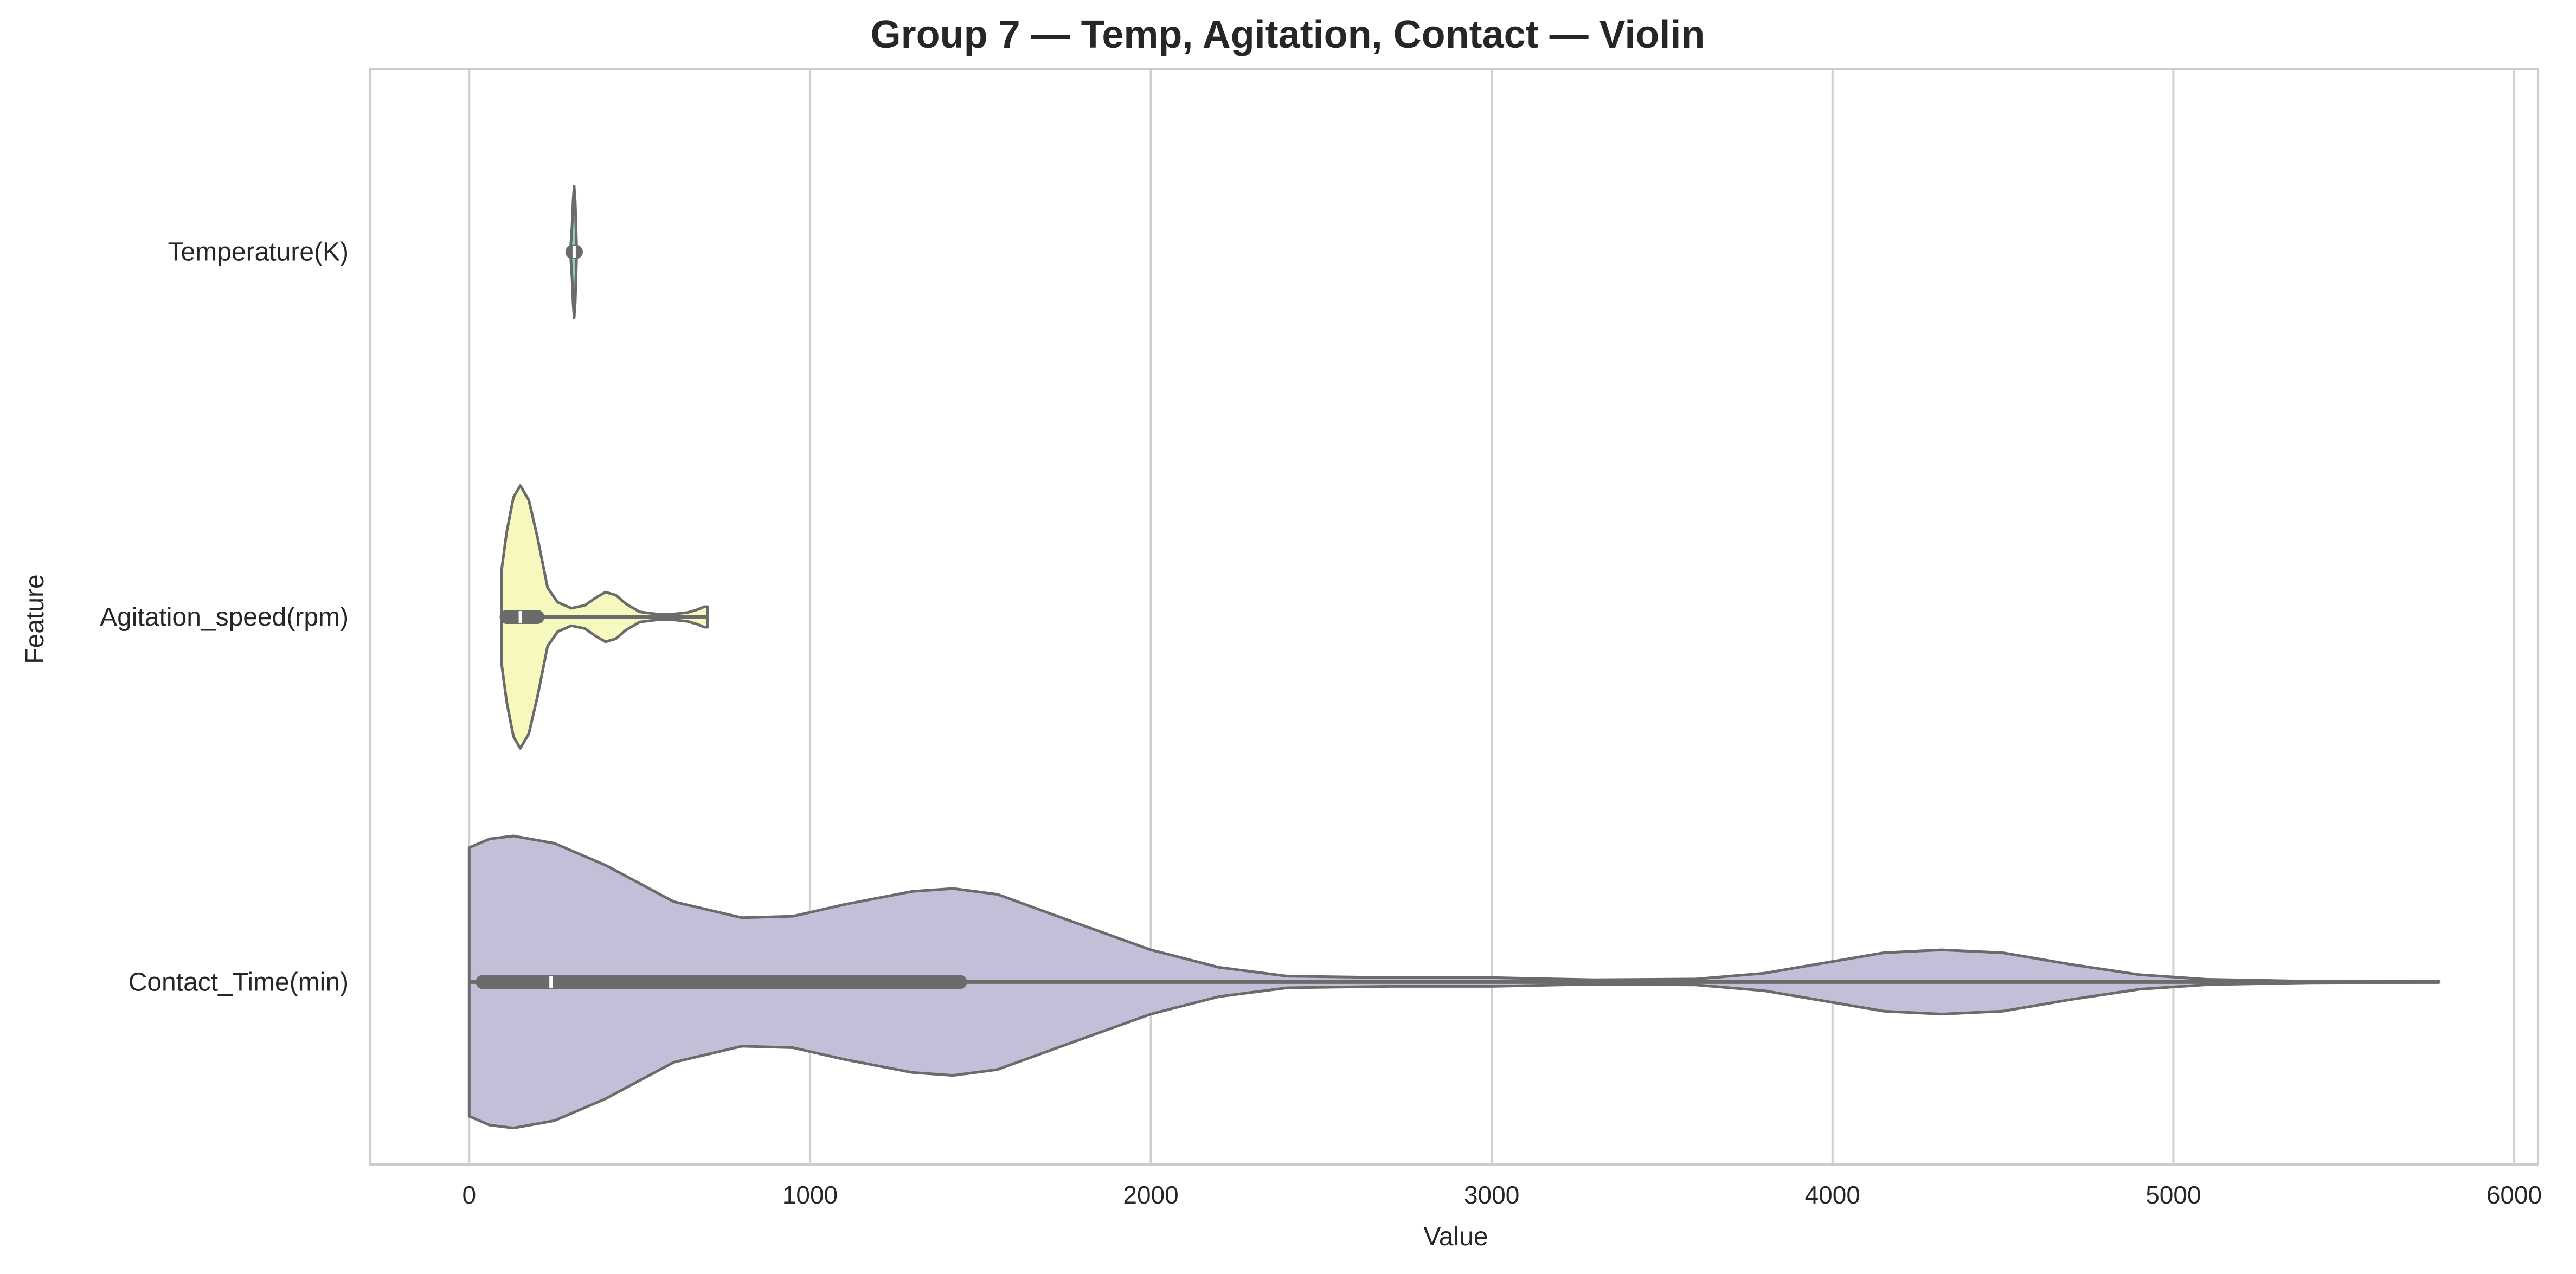 The height and width of the screenshot is (1274, 2576). Describe the element at coordinates (470, 1195) in the screenshot. I see `x-tick-label: 0` at that location.